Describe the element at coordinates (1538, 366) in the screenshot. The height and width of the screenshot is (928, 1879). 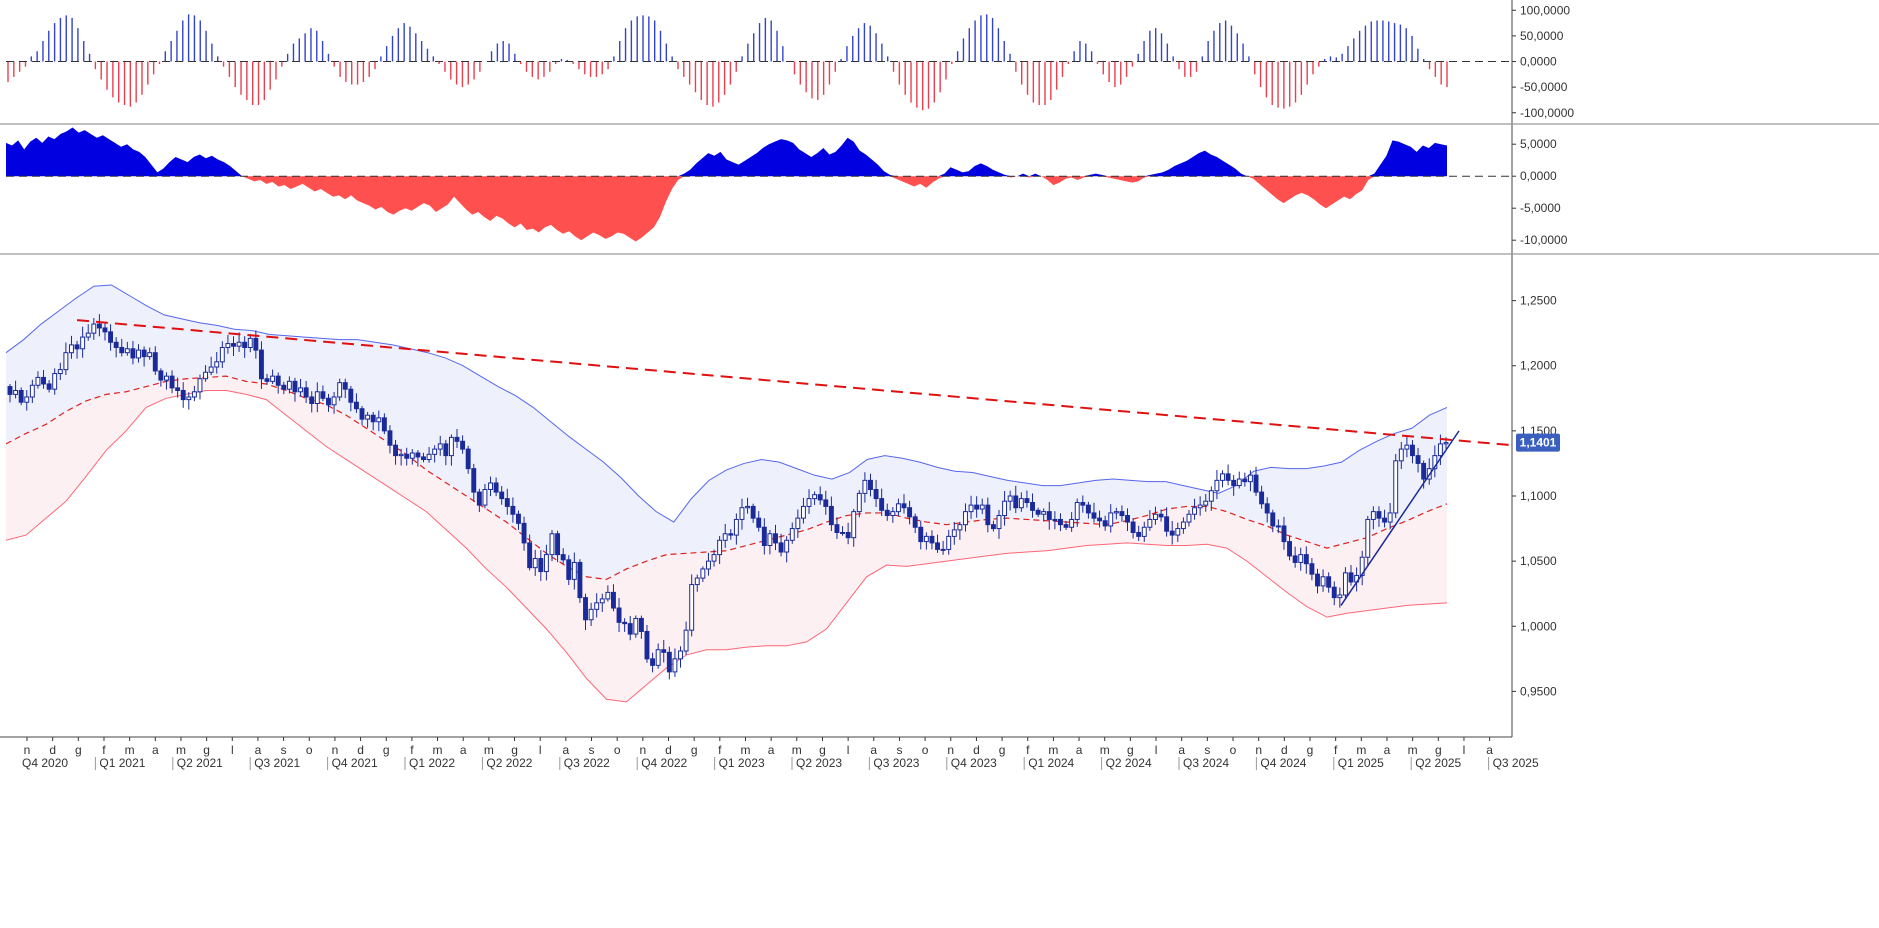
I see `y-tick-label: 1,2000` at that location.